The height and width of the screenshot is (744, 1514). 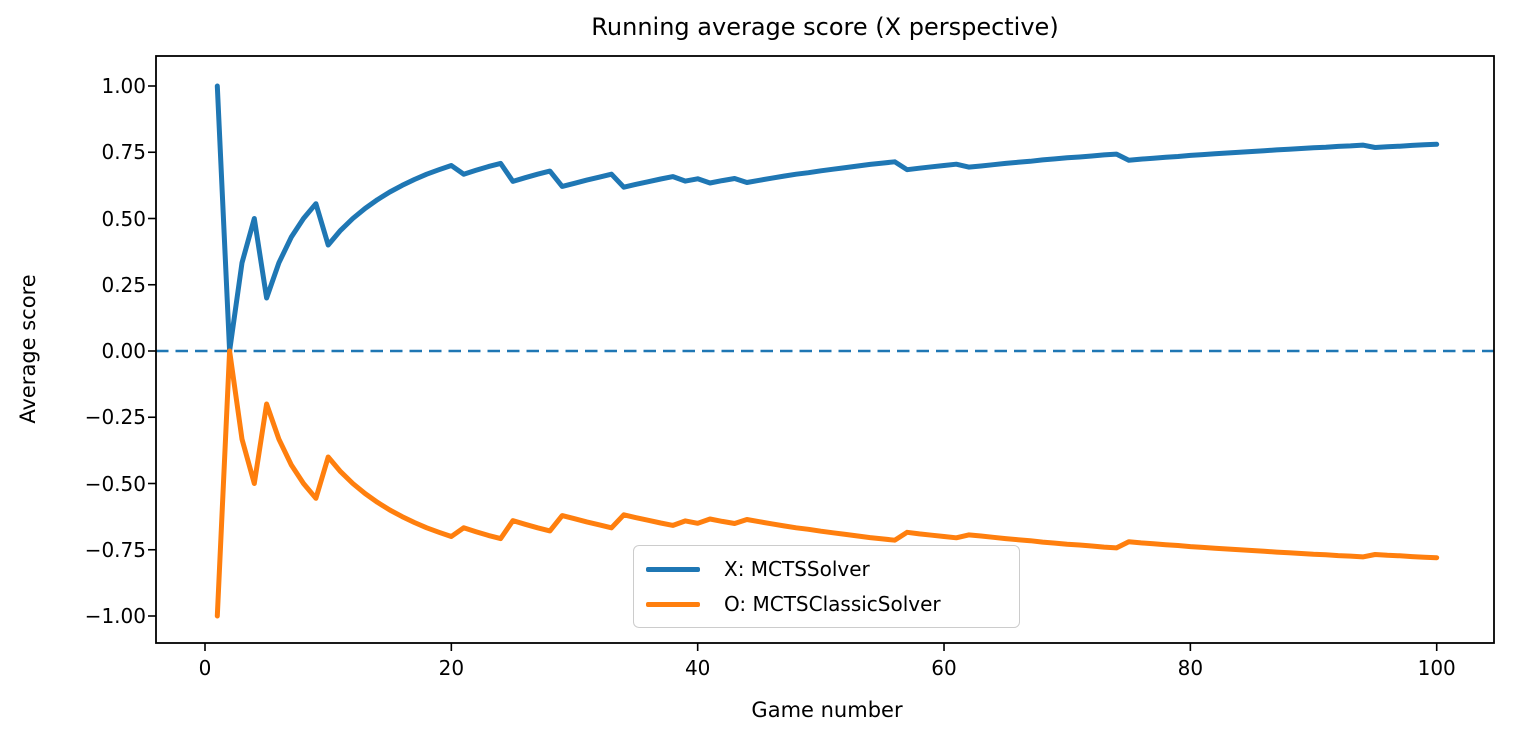 What do you see at coordinates (123, 218) in the screenshot?
I see `y-tick-label: 0.50` at bounding box center [123, 218].